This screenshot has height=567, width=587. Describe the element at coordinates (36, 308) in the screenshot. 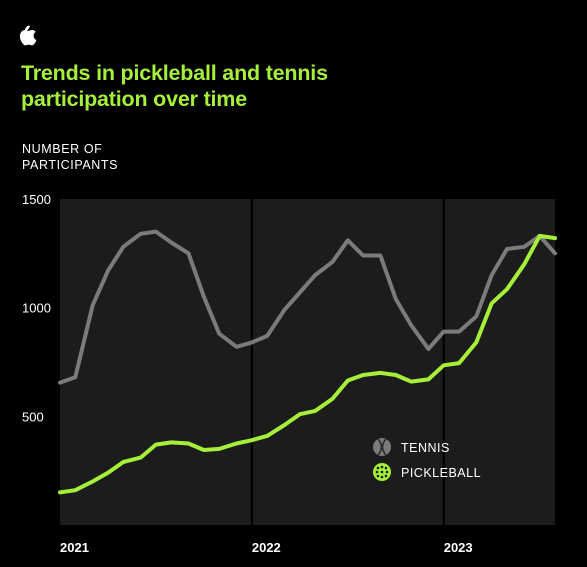

I see `y-tick-label: 1000` at that location.